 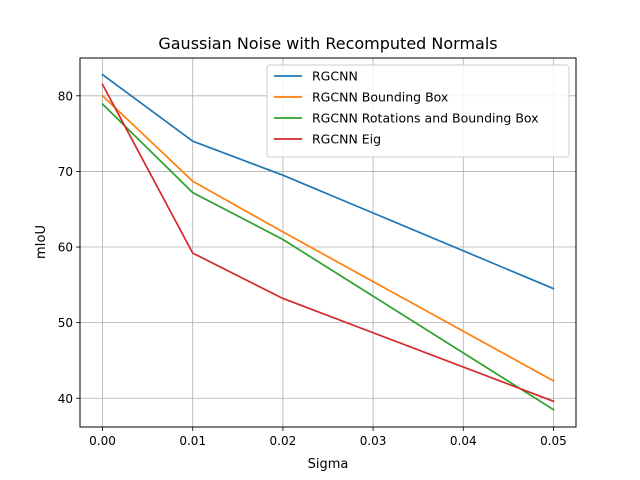 I want to click on y-tick-label: 60, so click(x=65, y=248).